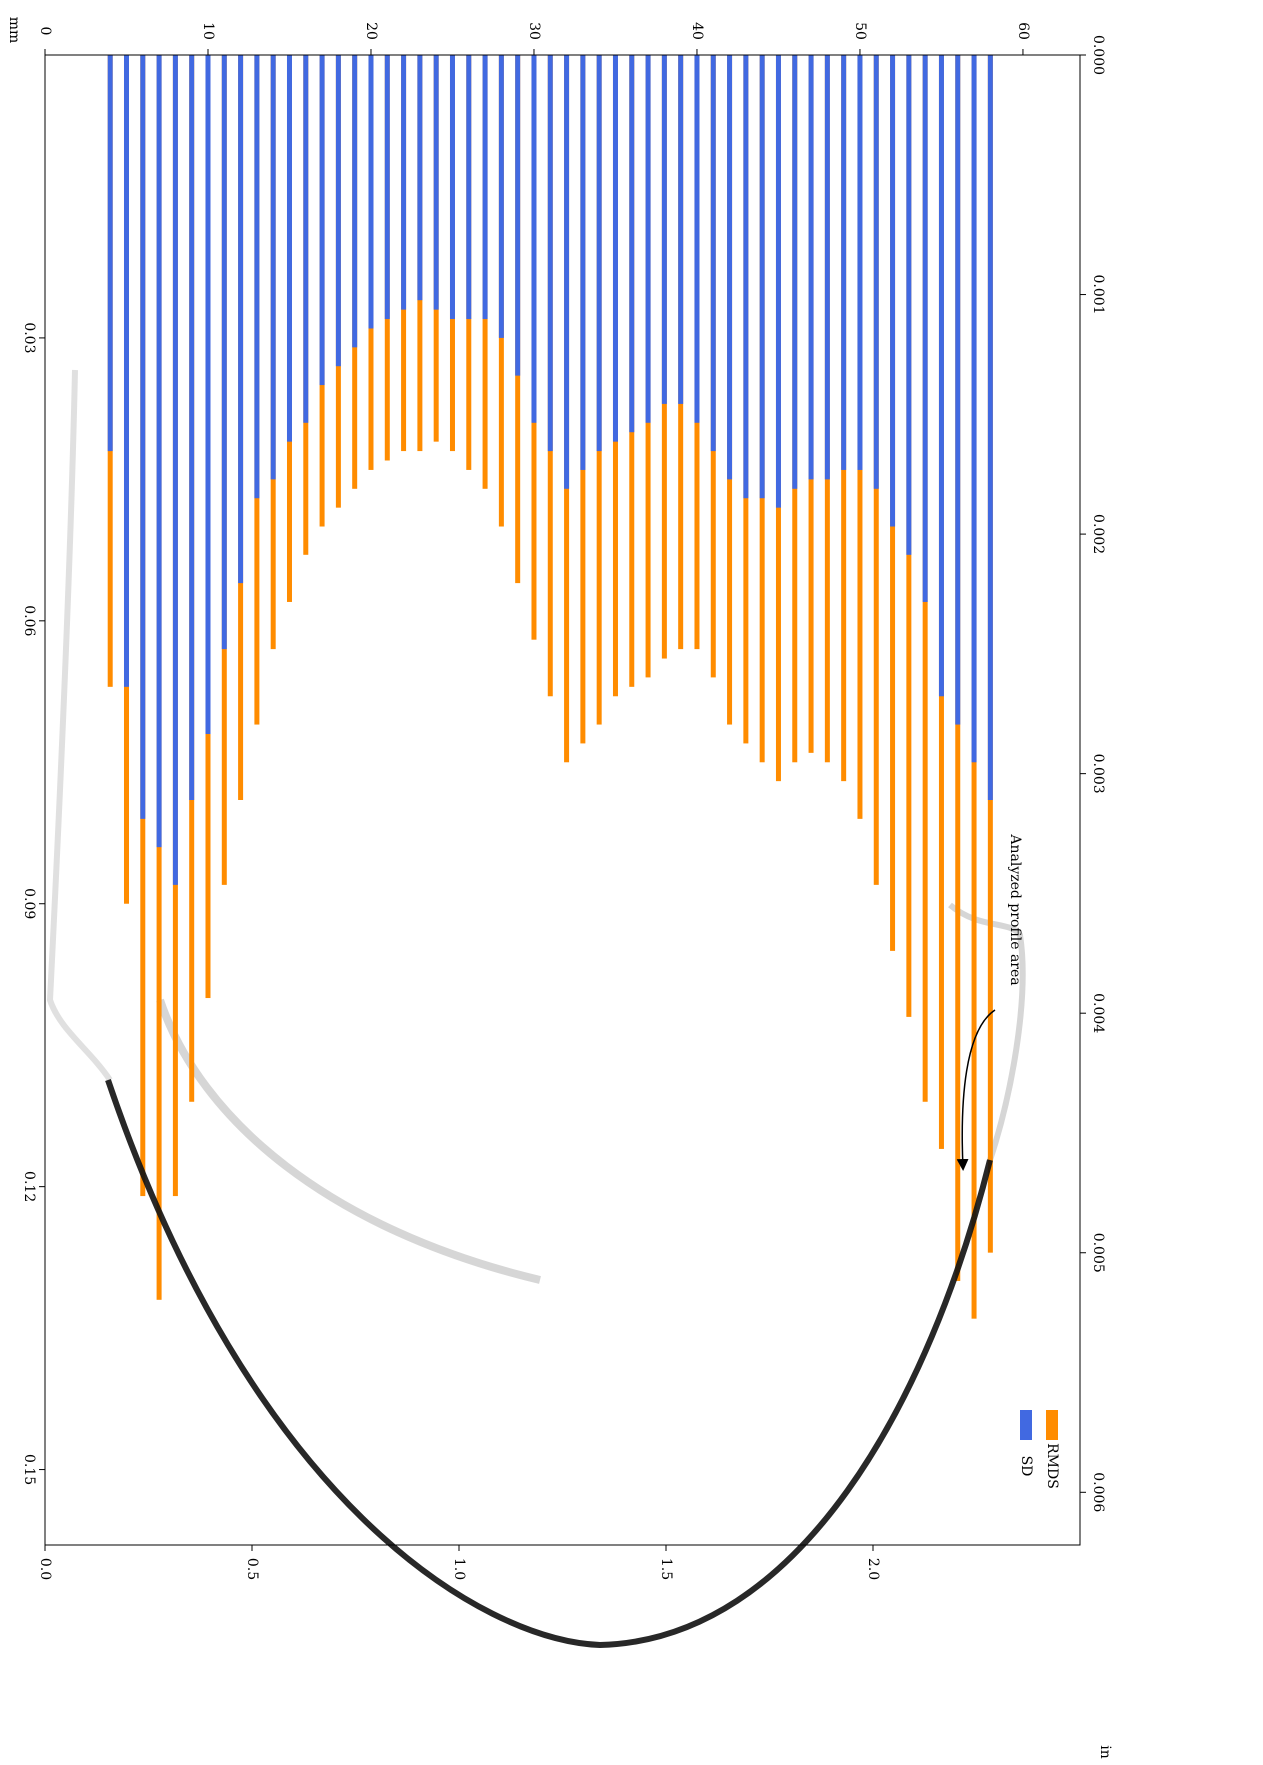  I want to click on y-tick-label: 0.06, so click(29, 620).